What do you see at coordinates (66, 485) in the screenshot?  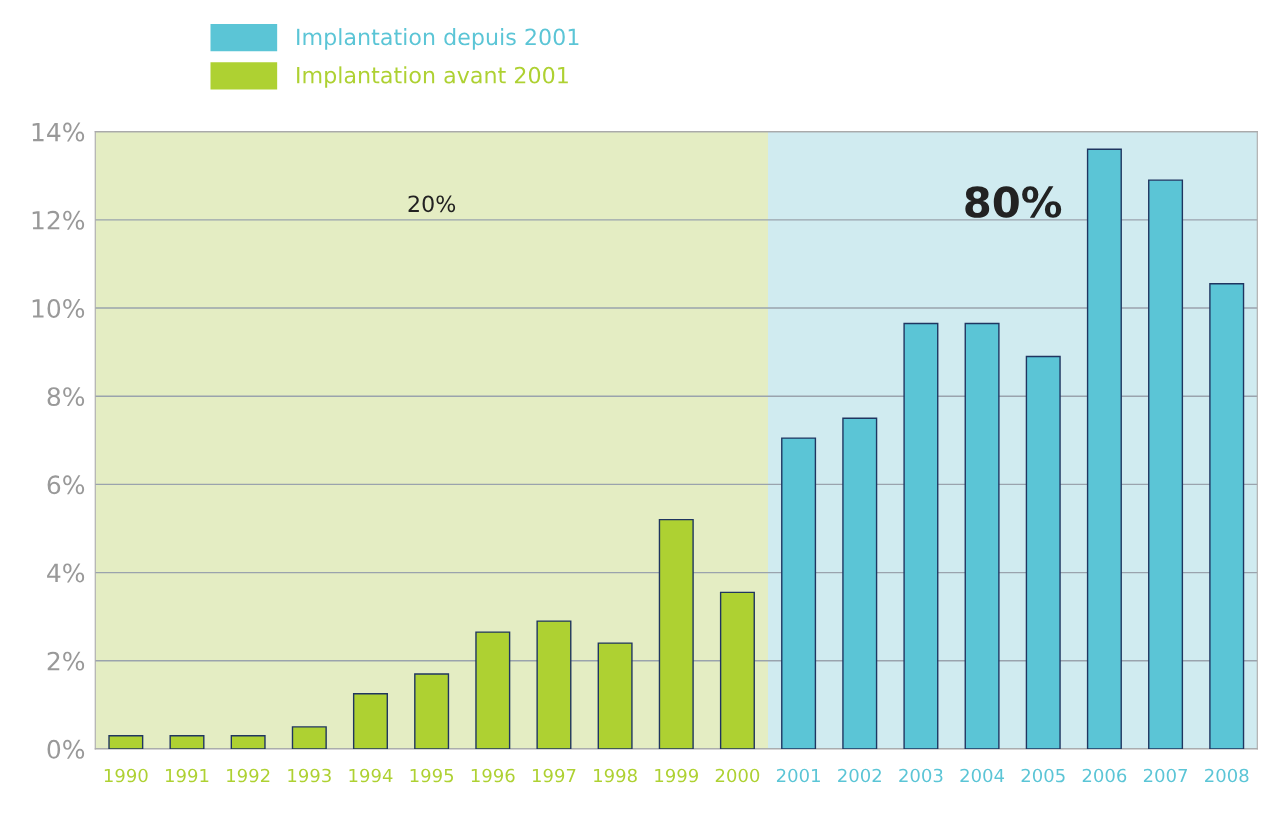 I see `y-tick-label: 6%` at bounding box center [66, 485].